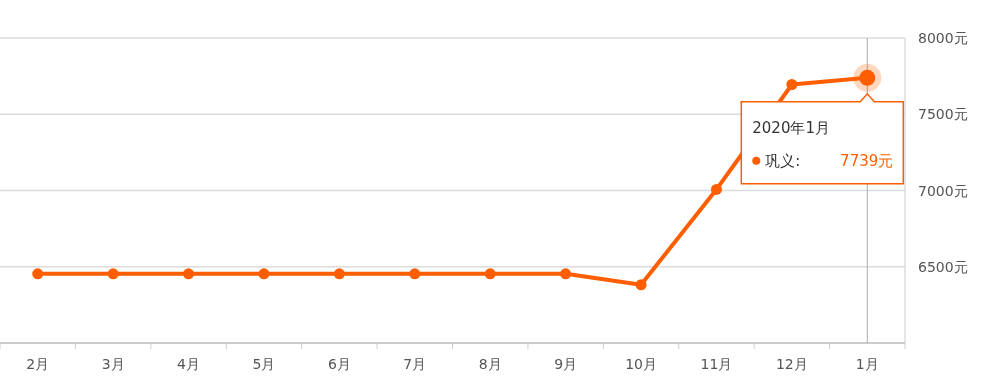 The image size is (1003, 390). What do you see at coordinates (943, 266) in the screenshot?
I see `y-tick-label: 6500元` at bounding box center [943, 266].